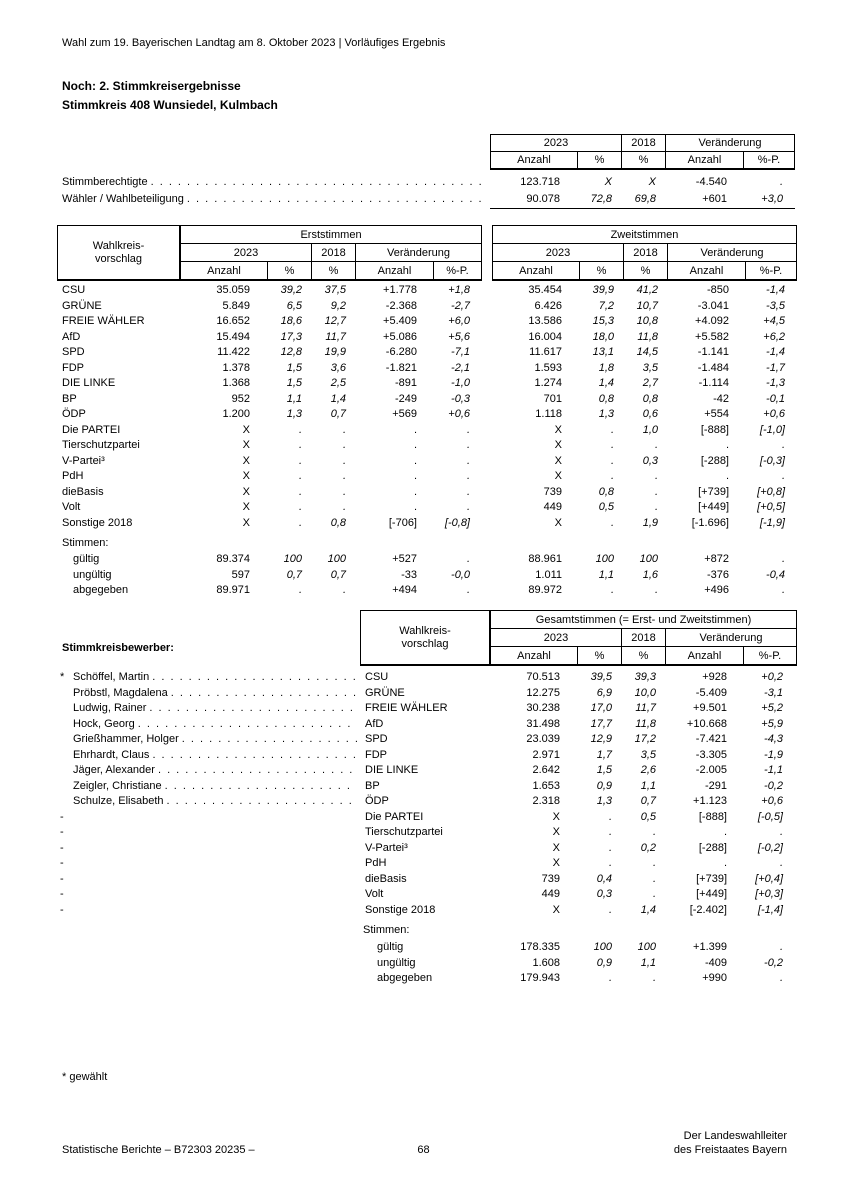 The height and width of the screenshot is (1198, 847). Describe the element at coordinates (735, 1136) in the screenshot. I see `footer-publisher-line1: Der Landeswahlleiter` at that location.